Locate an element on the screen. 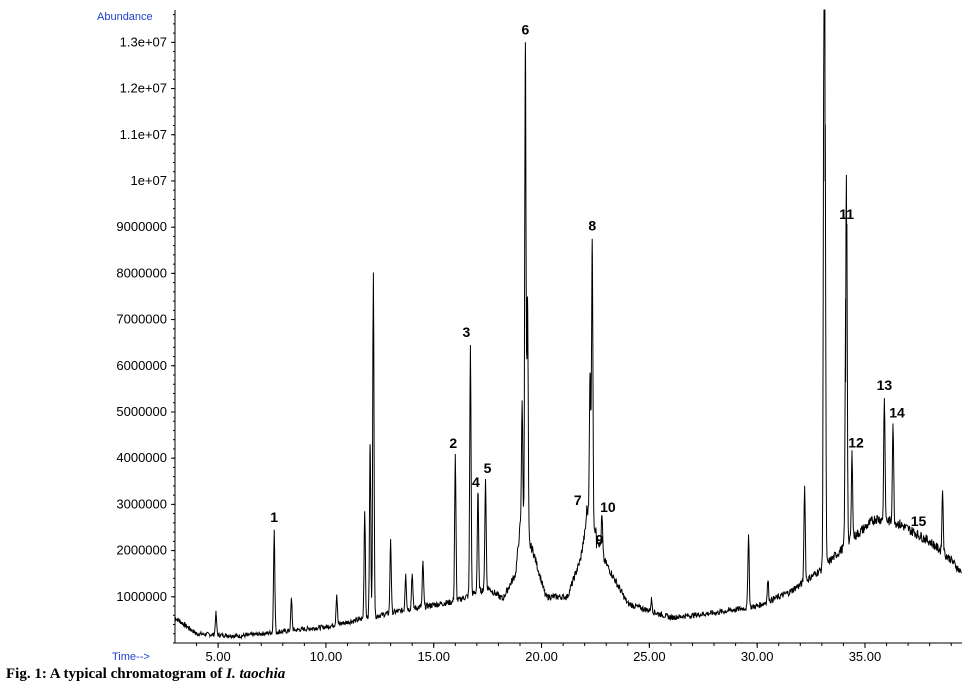  peak-label-5: 5 is located at coordinates (488, 468).